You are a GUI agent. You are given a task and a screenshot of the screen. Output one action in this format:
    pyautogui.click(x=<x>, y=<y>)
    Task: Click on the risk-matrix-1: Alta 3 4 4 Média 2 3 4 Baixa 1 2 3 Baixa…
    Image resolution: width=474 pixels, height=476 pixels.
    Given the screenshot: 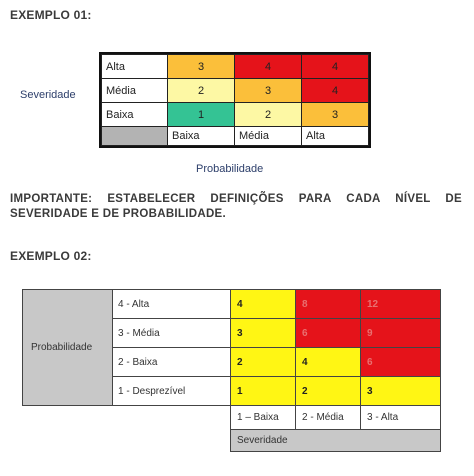 What is the action you would take?
    pyautogui.click(x=235, y=100)
    